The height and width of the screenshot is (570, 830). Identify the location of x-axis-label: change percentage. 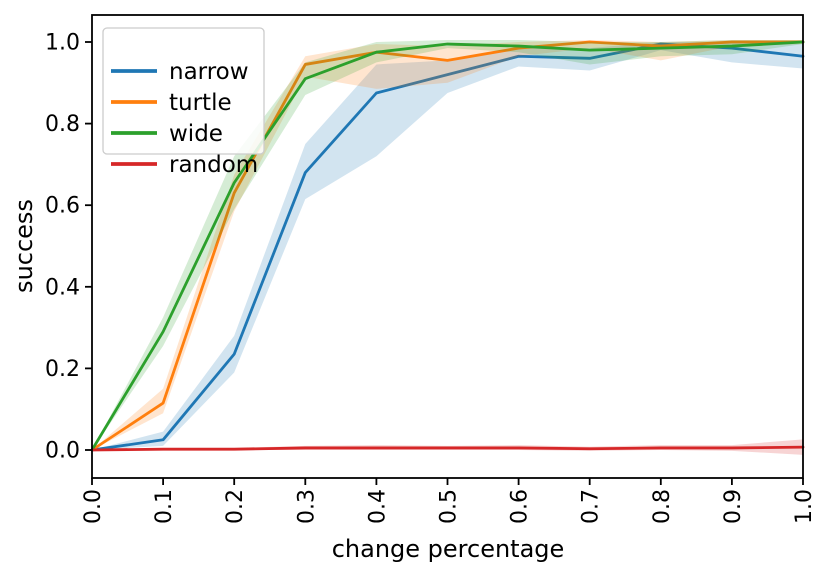
(448, 549).